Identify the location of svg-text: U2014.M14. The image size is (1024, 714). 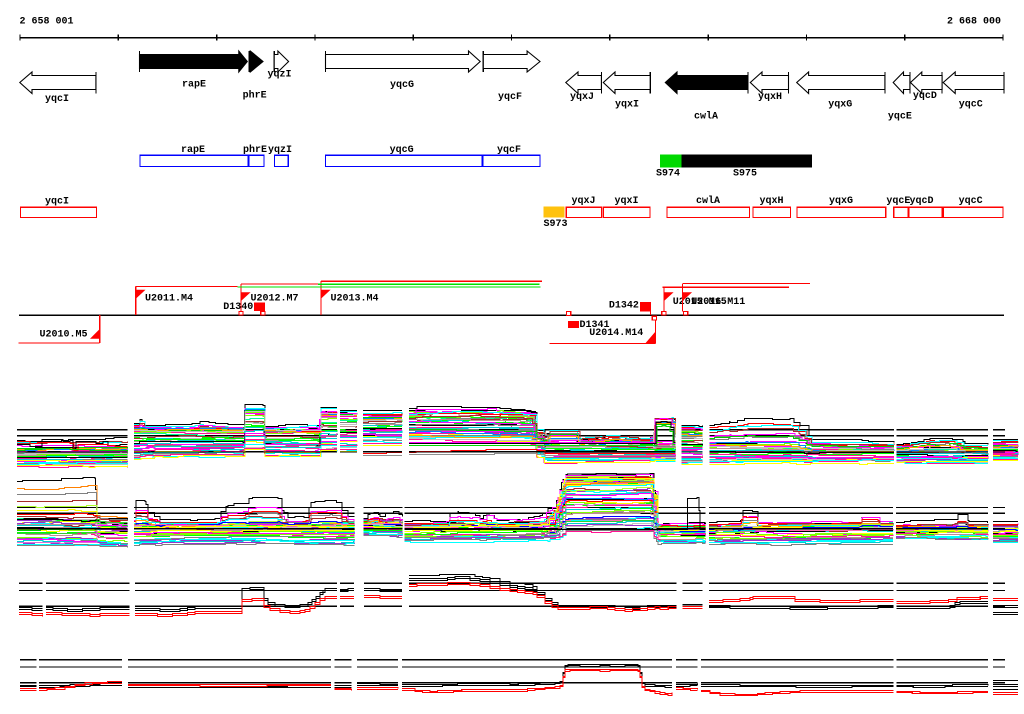
(616, 333).